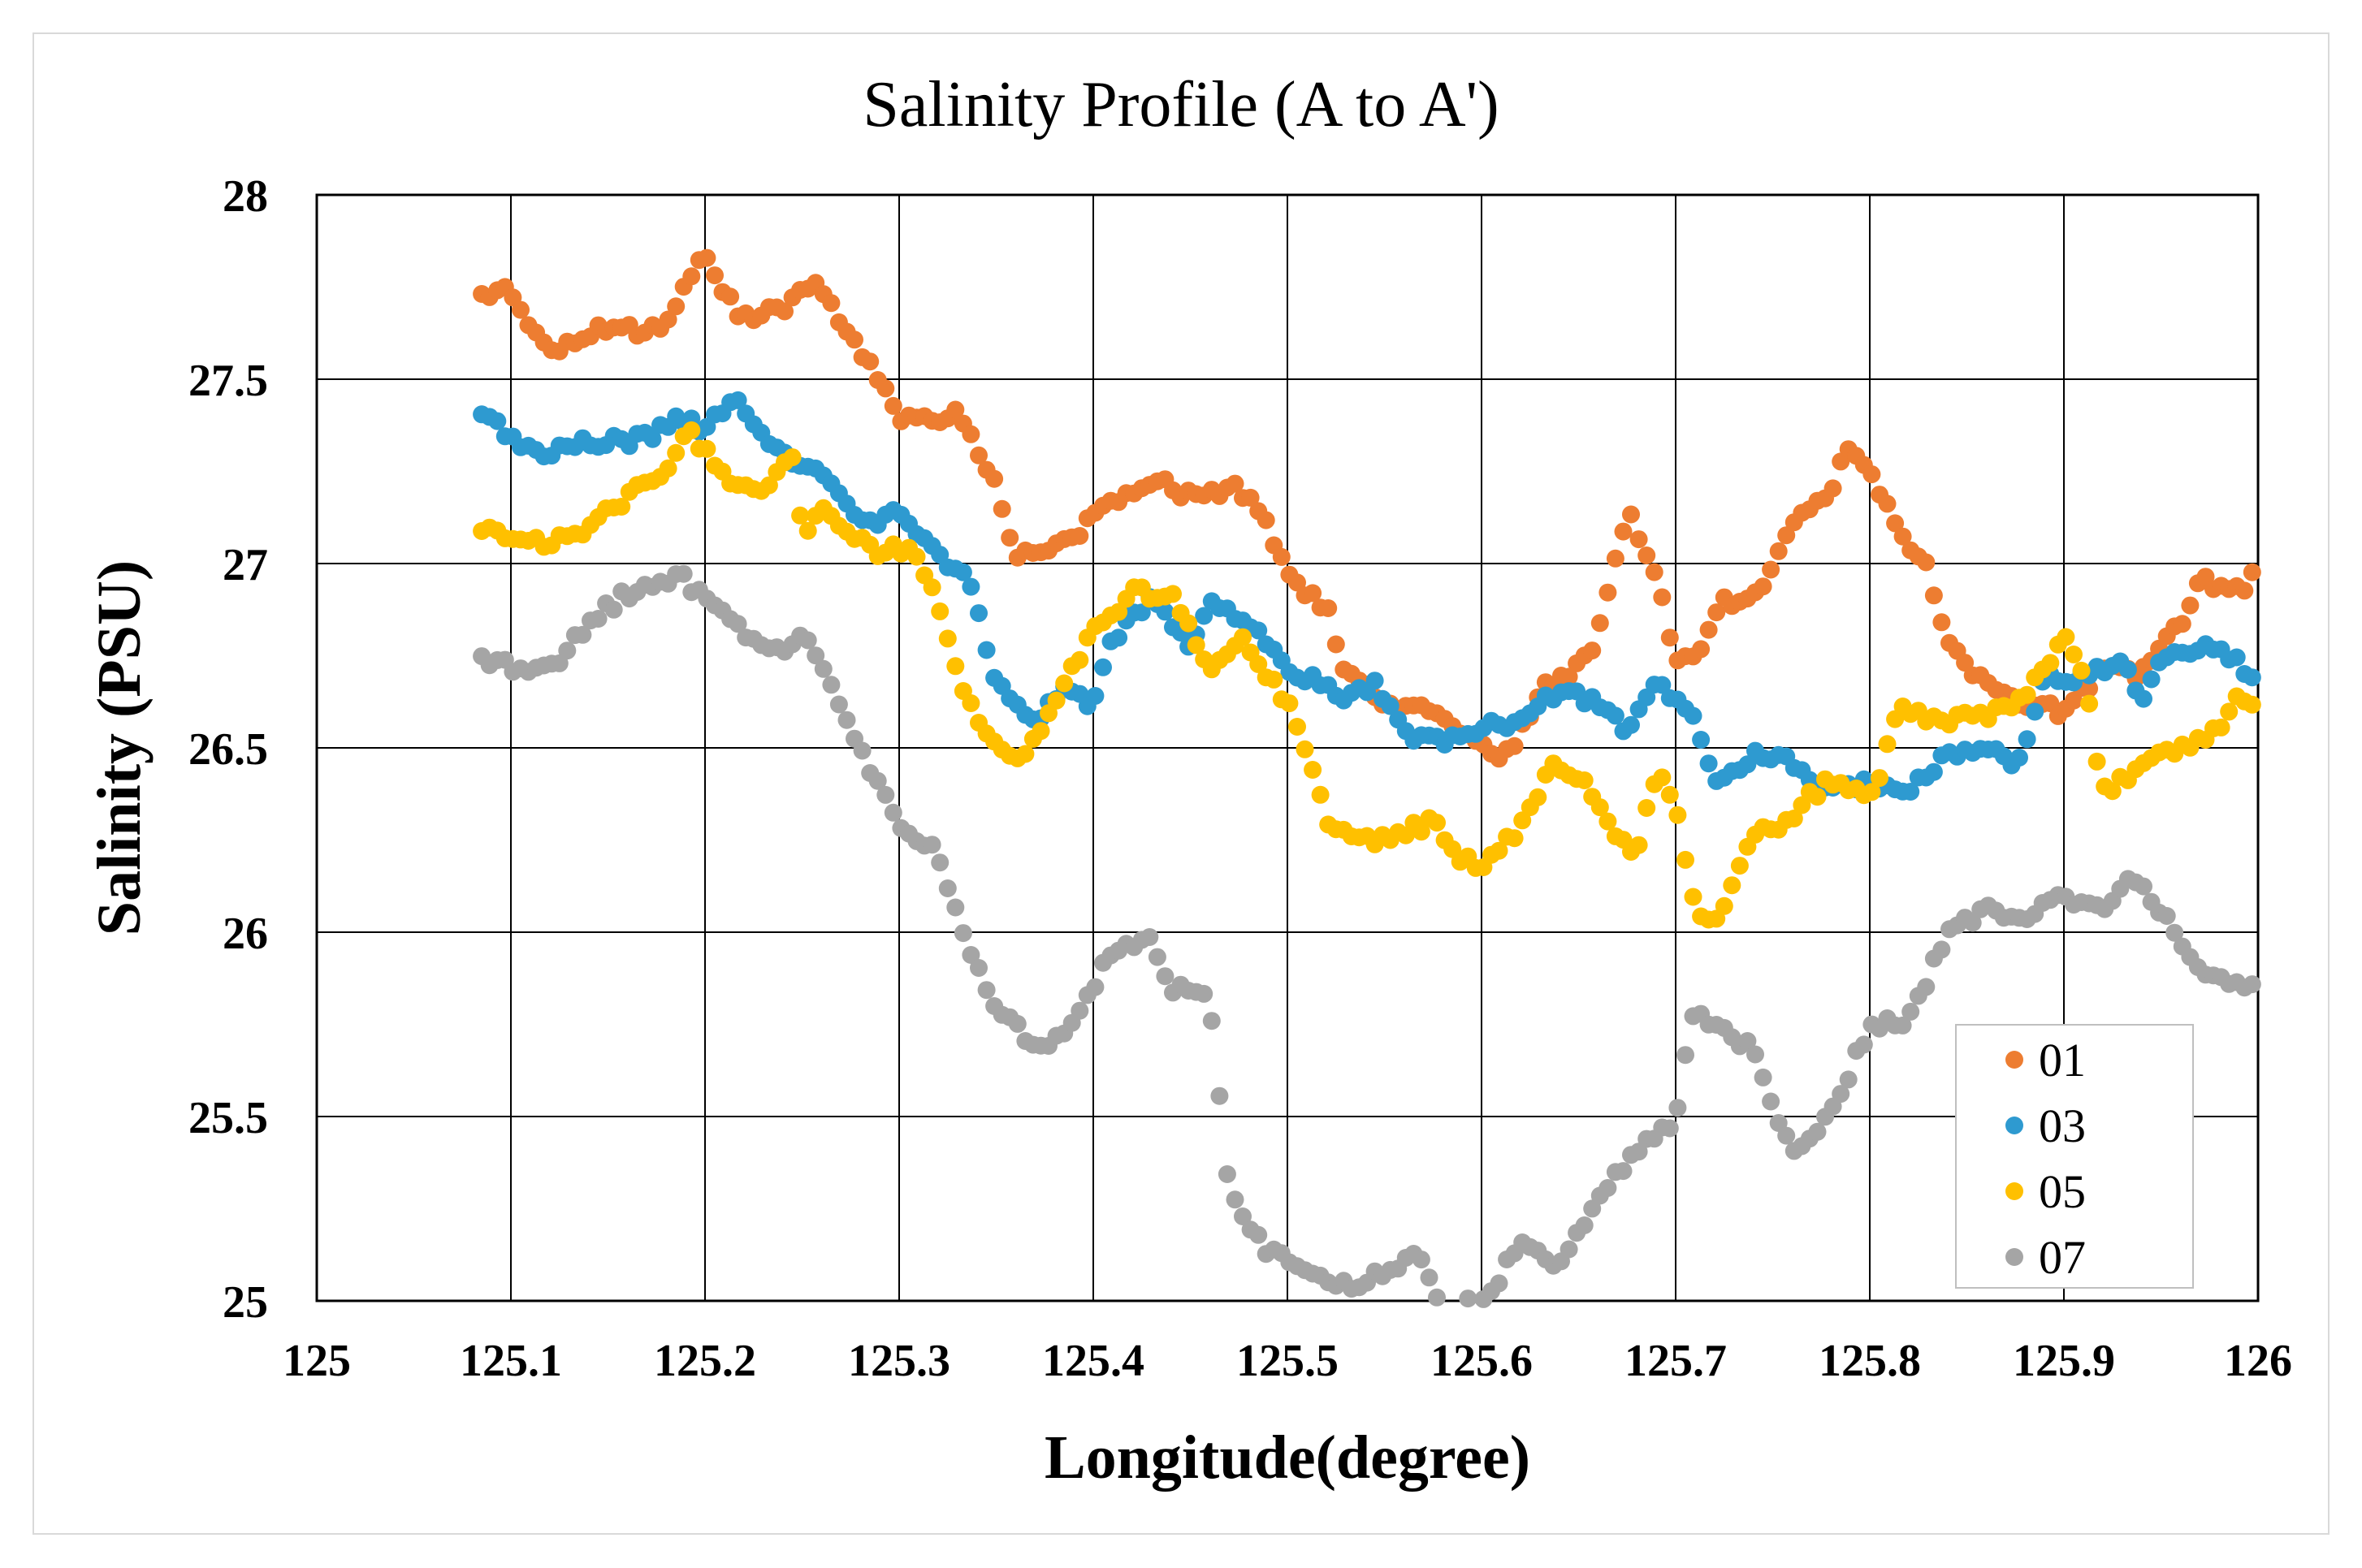 The image size is (2362, 1568). I want to click on x-tick-label: 125.8, so click(1870, 1361).